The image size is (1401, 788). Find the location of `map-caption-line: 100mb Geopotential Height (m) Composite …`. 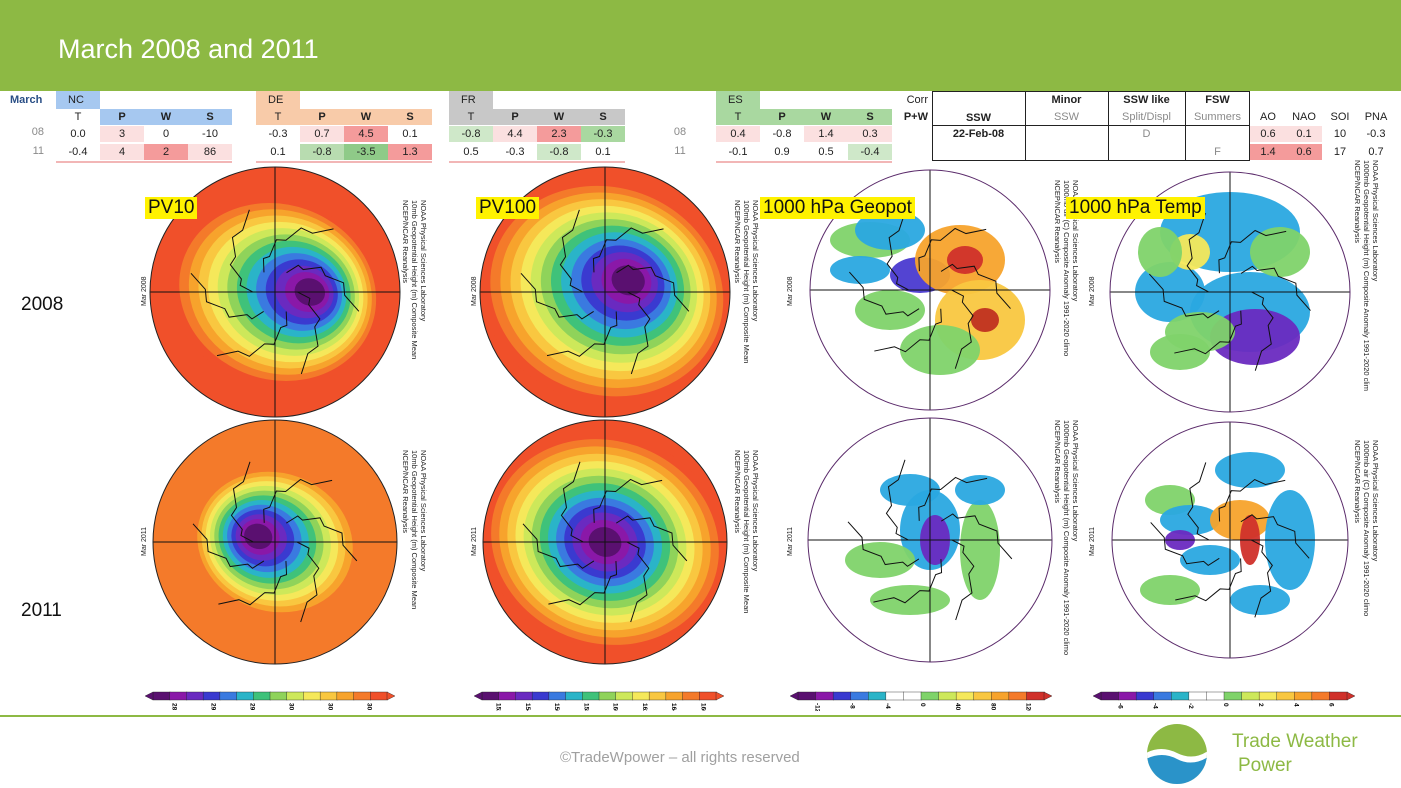

map-caption-line: 100mb Geopotential Height (m) Composite … is located at coordinates (746, 282).